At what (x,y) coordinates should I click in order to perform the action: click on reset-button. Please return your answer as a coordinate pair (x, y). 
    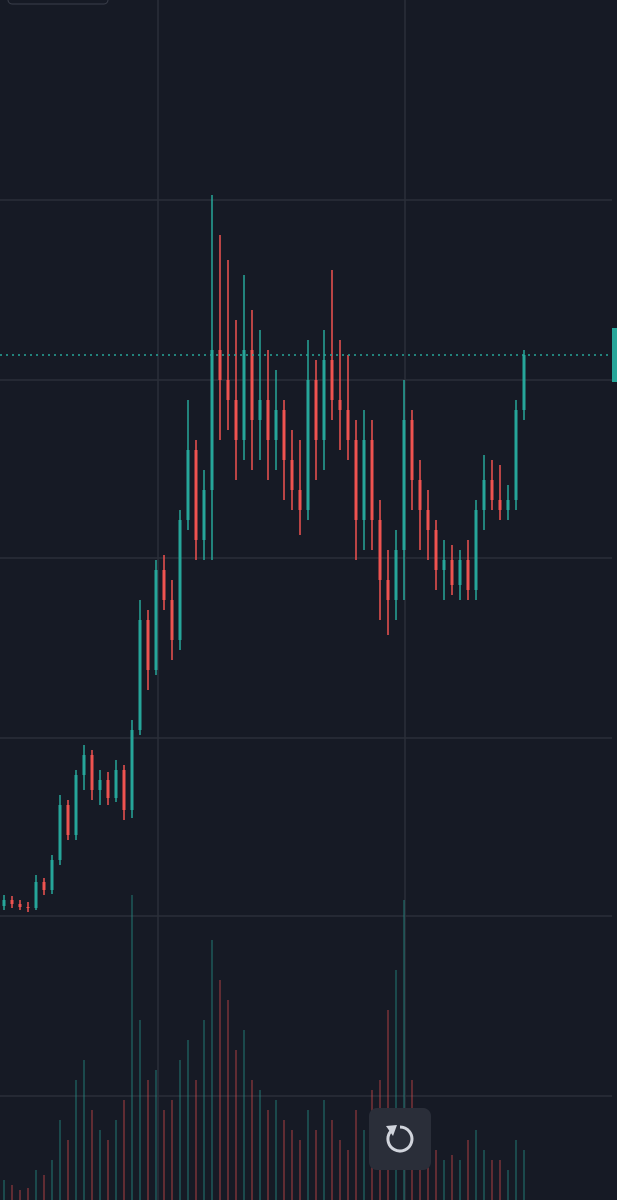
    Looking at the image, I should click on (400, 1139).